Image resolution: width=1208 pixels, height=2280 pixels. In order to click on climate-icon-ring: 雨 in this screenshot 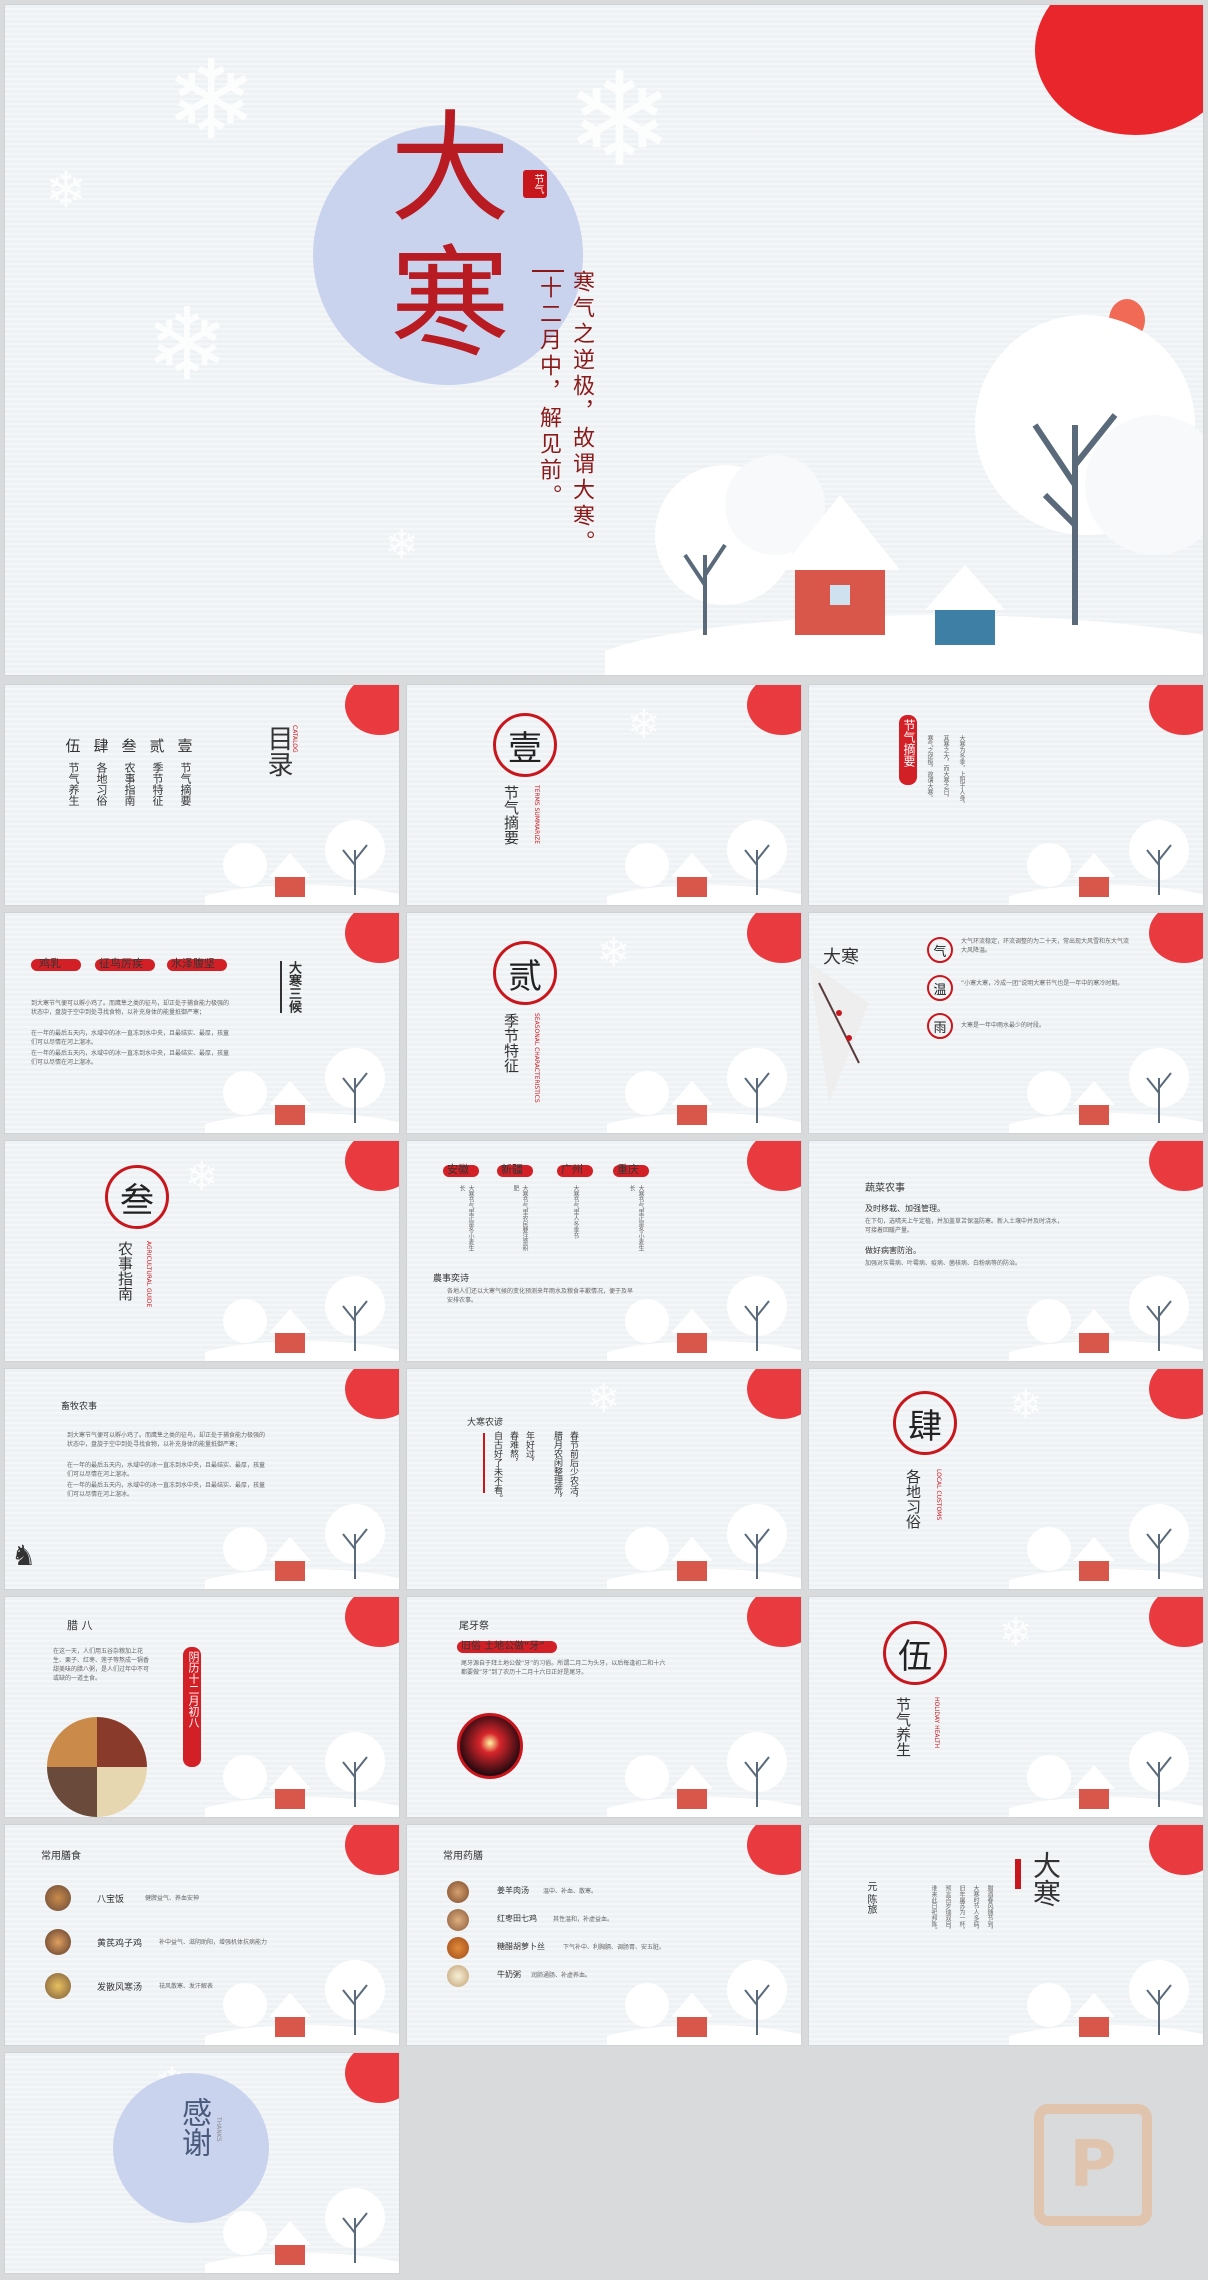, I will do `click(940, 1026)`.